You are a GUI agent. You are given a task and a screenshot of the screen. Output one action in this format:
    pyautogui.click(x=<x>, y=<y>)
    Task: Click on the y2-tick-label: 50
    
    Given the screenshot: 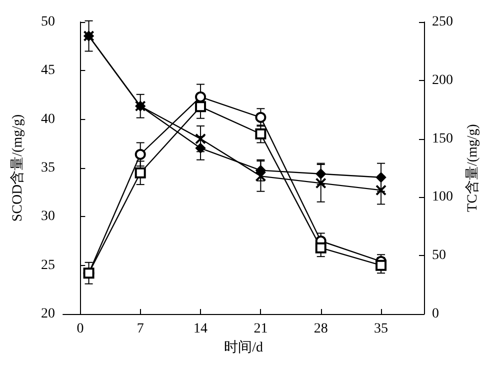 What is the action you would take?
    pyautogui.click(x=439, y=256)
    